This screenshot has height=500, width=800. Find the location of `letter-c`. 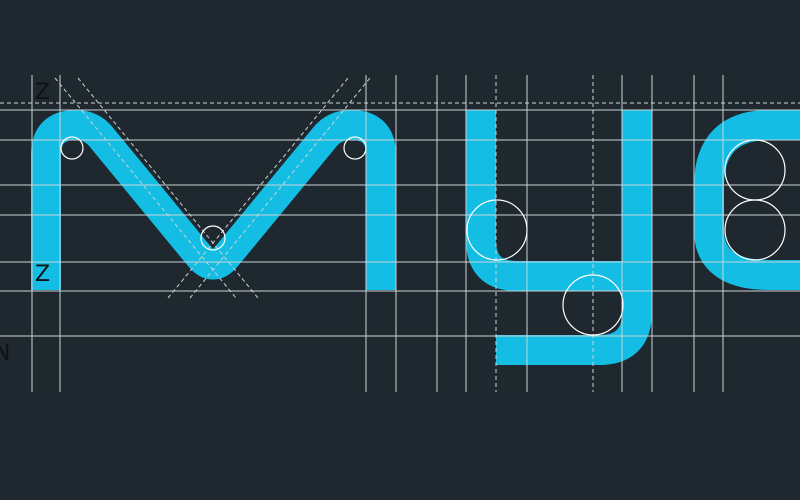

letter-c is located at coordinates (747, 200).